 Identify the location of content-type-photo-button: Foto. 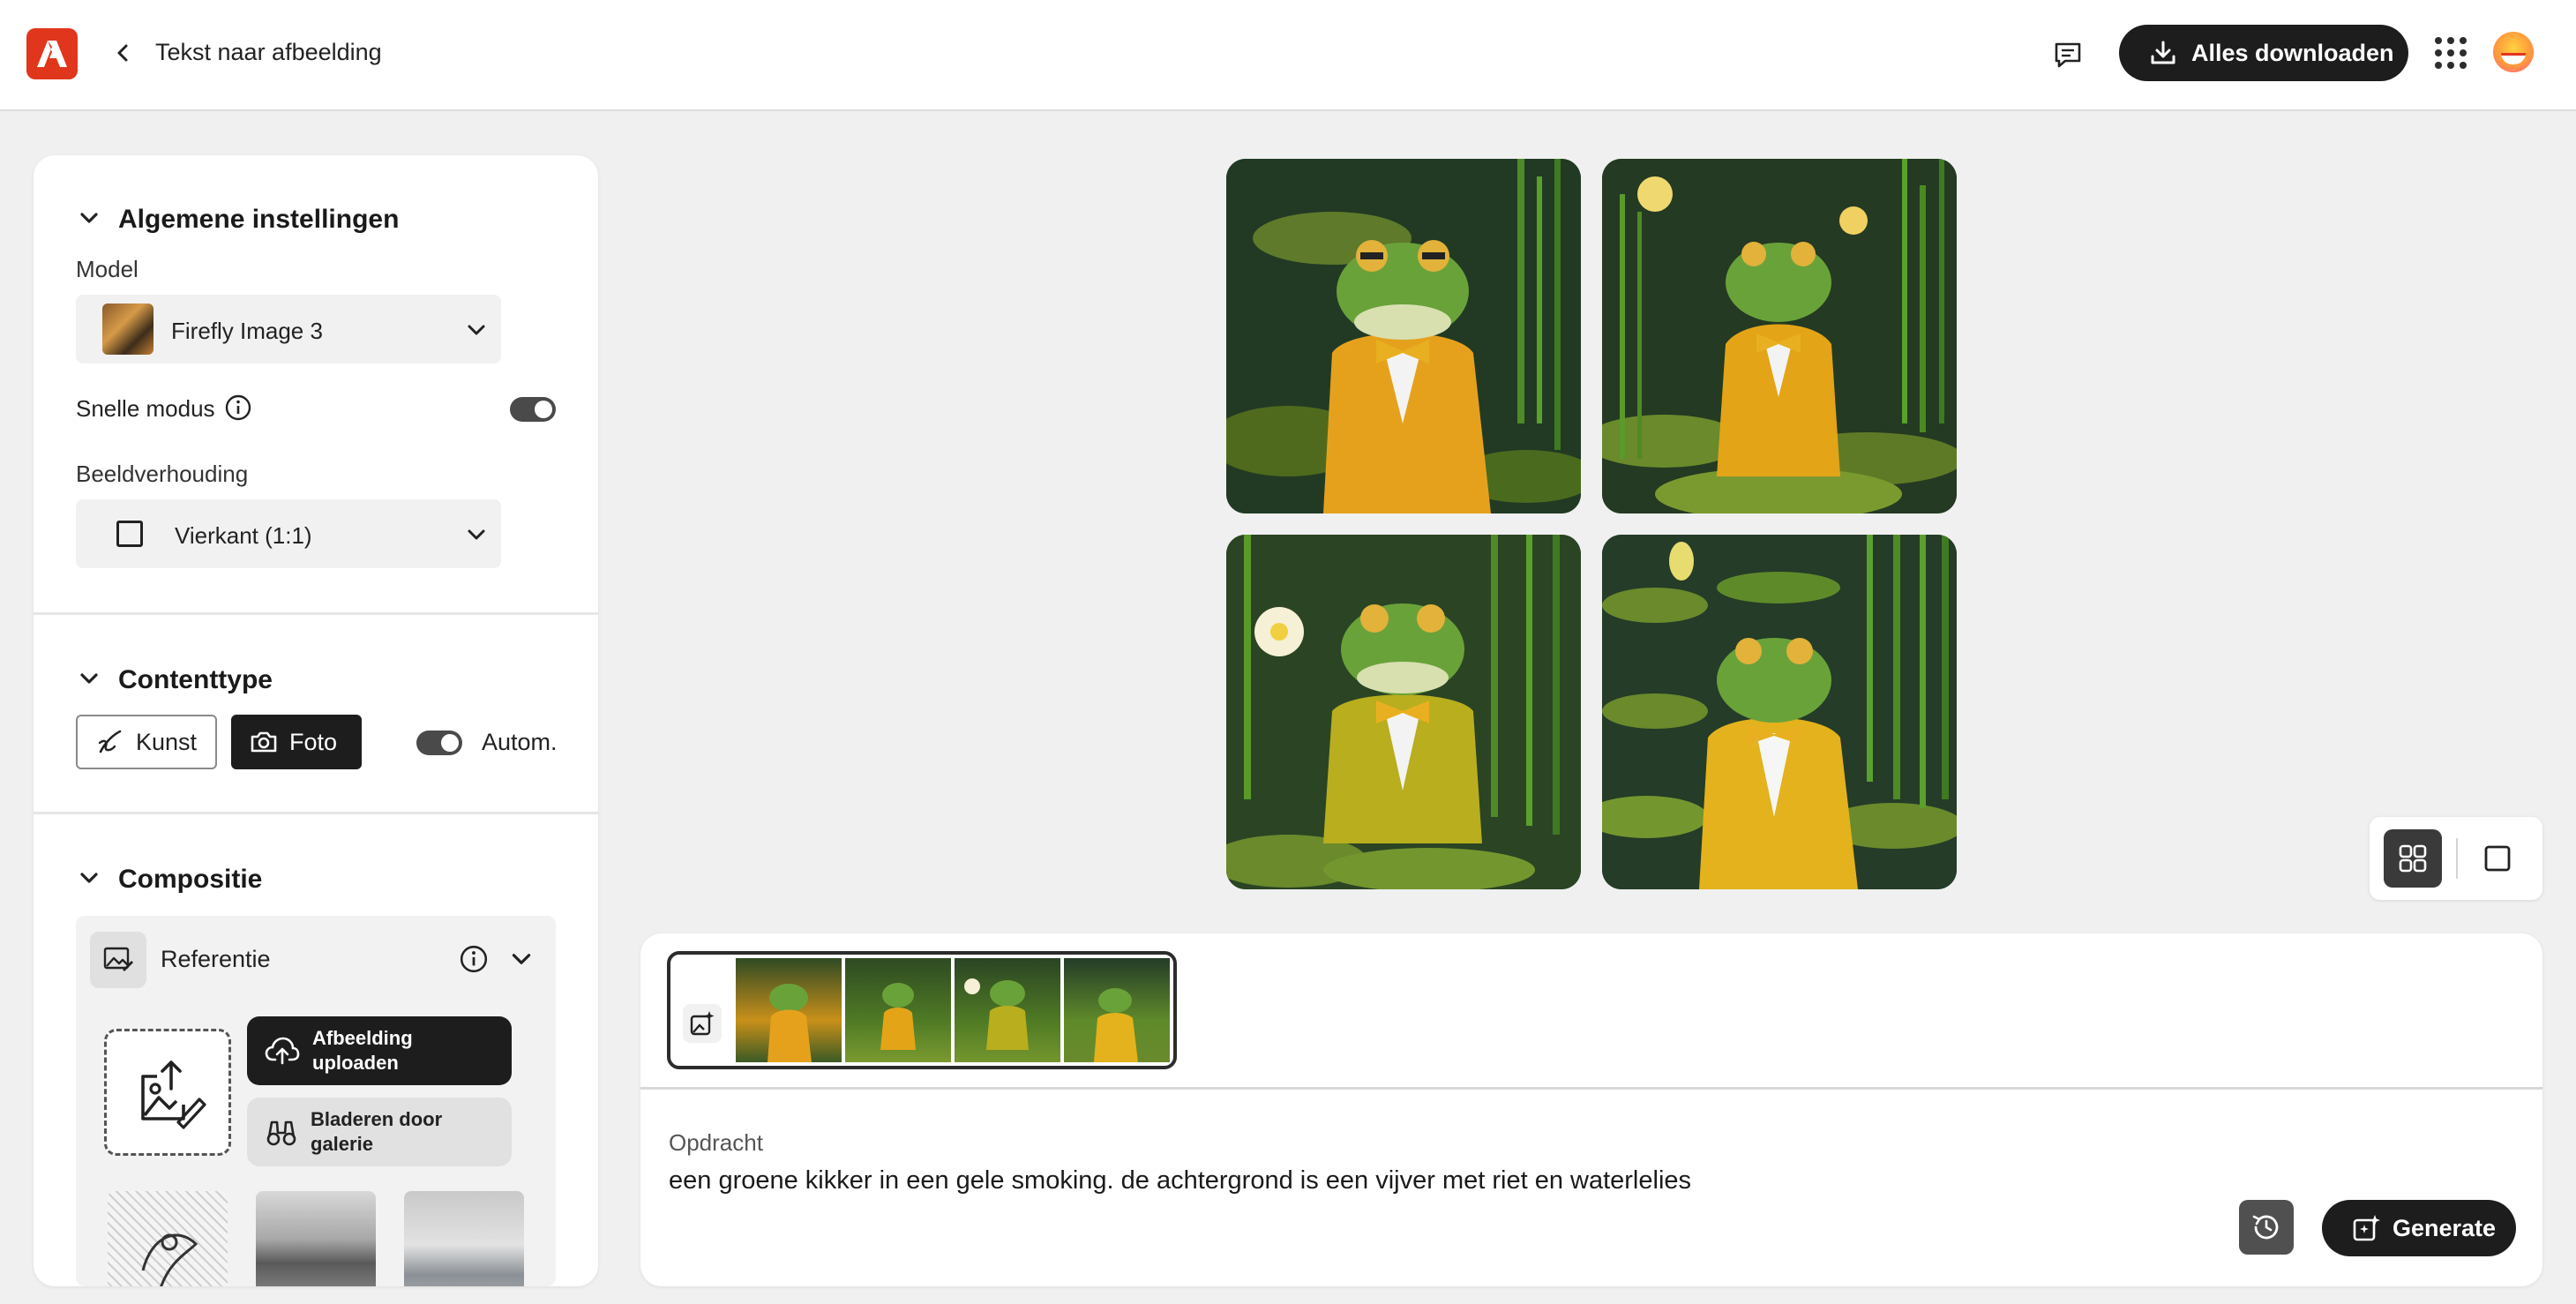
(296, 742).